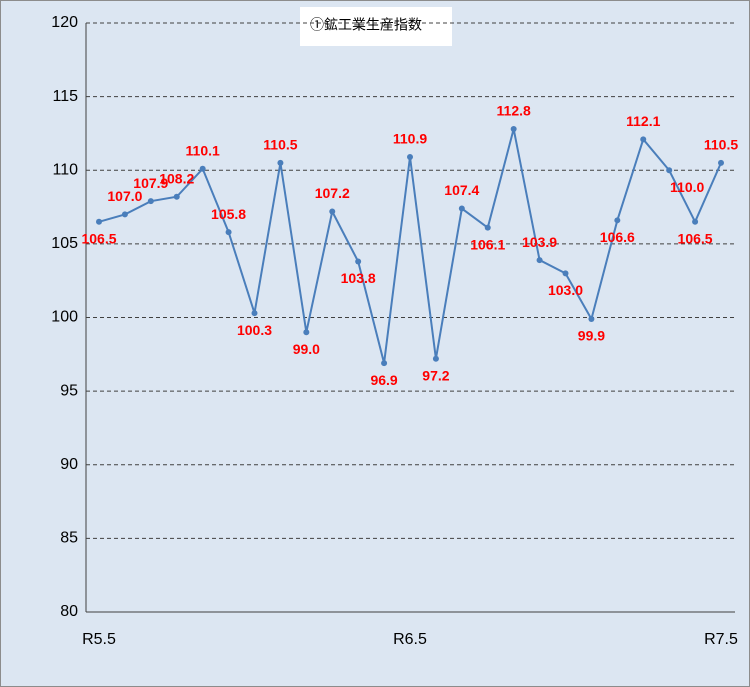 The height and width of the screenshot is (687, 750). I want to click on y-tick-label: 115, so click(65, 96).